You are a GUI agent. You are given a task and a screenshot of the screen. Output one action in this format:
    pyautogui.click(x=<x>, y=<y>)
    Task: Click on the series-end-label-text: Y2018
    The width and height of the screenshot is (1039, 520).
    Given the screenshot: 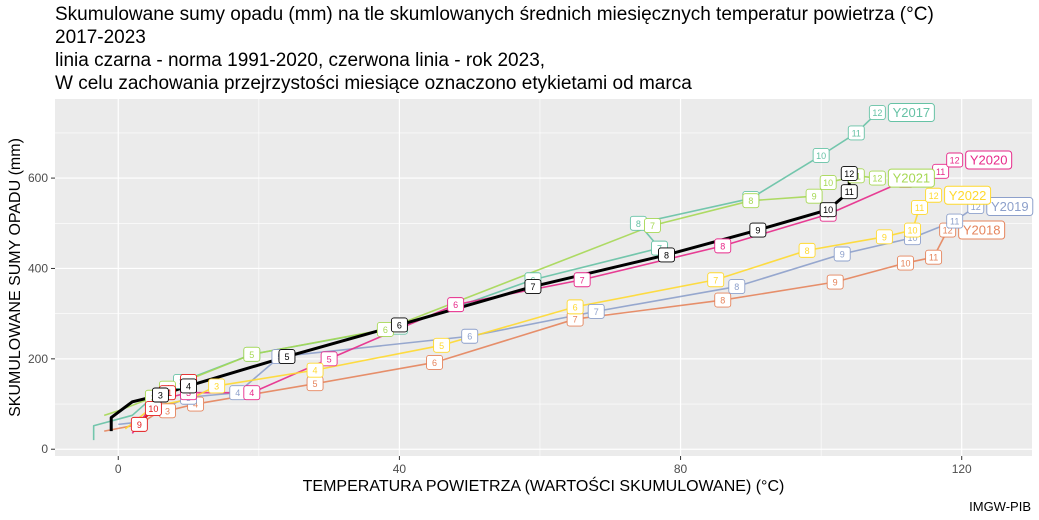 What is the action you would take?
    pyautogui.click(x=982, y=230)
    